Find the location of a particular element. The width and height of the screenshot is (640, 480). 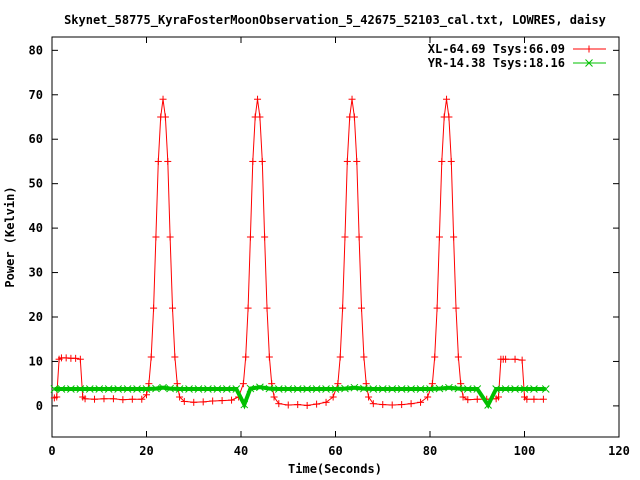

y-tick-label: 20 is located at coordinates (36, 317).